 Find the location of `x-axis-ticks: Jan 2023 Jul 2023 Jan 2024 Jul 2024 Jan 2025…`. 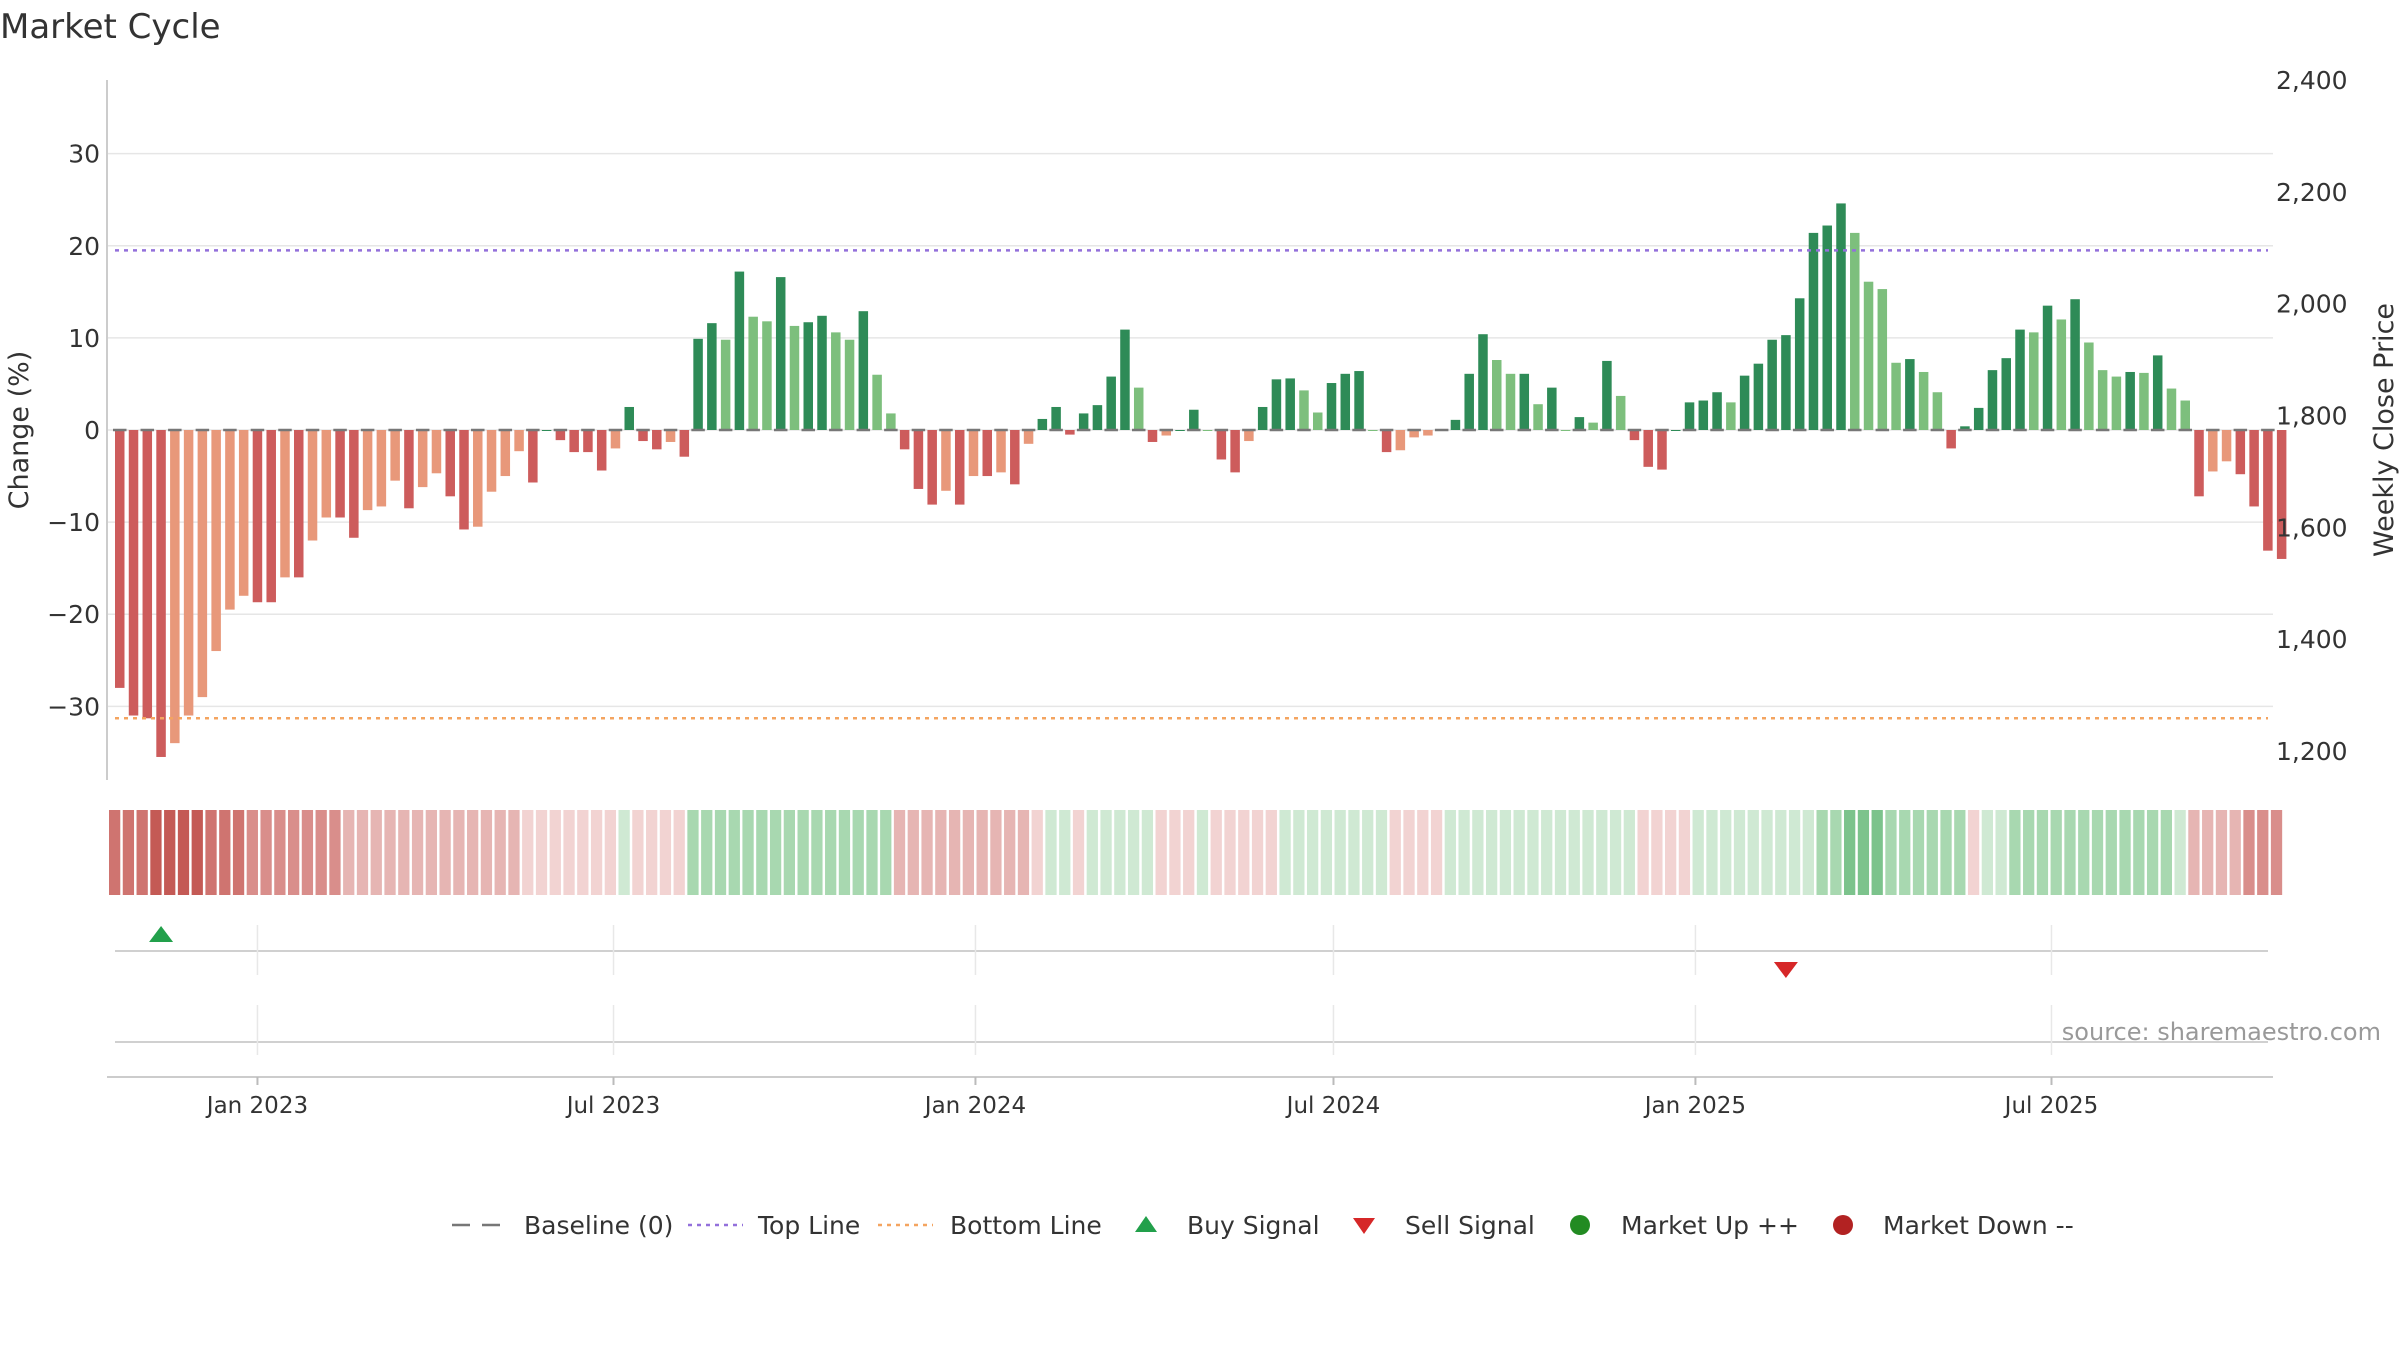

x-axis-ticks: Jan 2023 Jul 2023 Jan 2024 Jul 2024 Jan 2025… is located at coordinates (1151, 1098).